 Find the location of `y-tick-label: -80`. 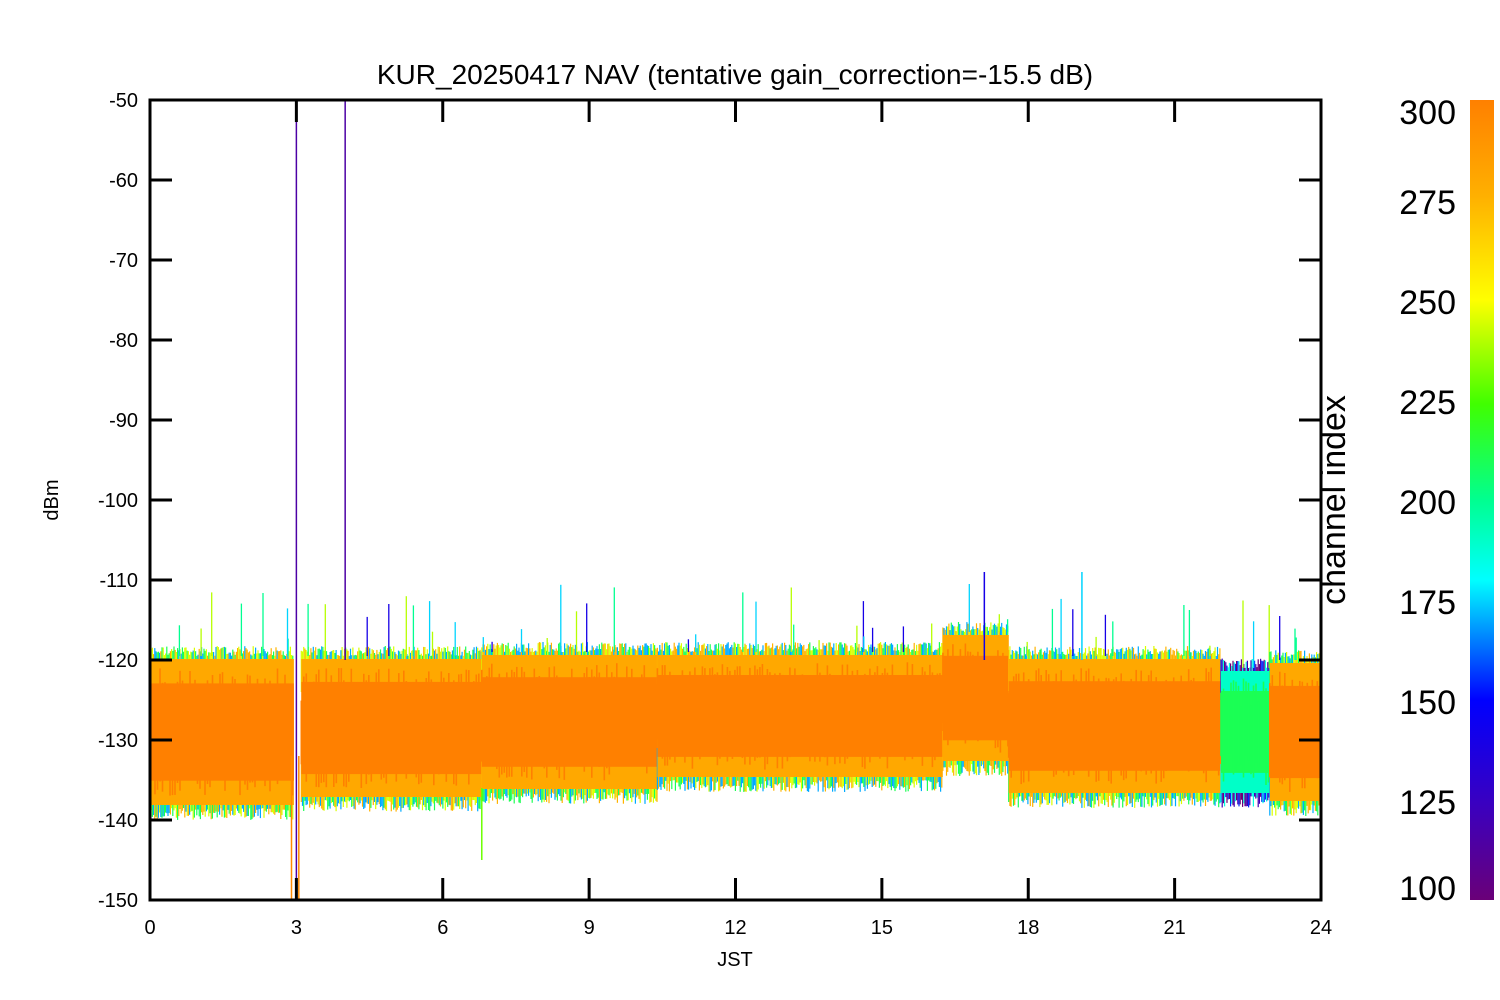

y-tick-label: -80 is located at coordinates (123, 341).